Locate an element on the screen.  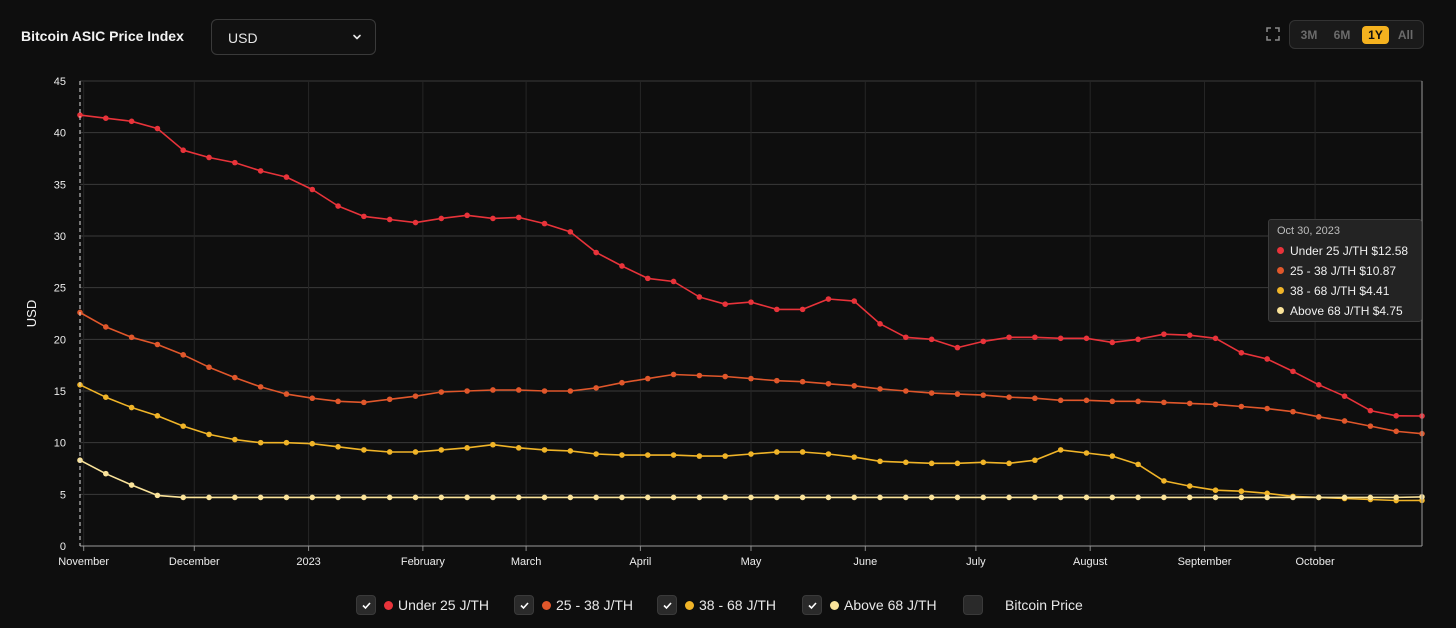
tooltip-row-under-25: Under 25 J/TH $12.58 is located at coordinates (1342, 251).